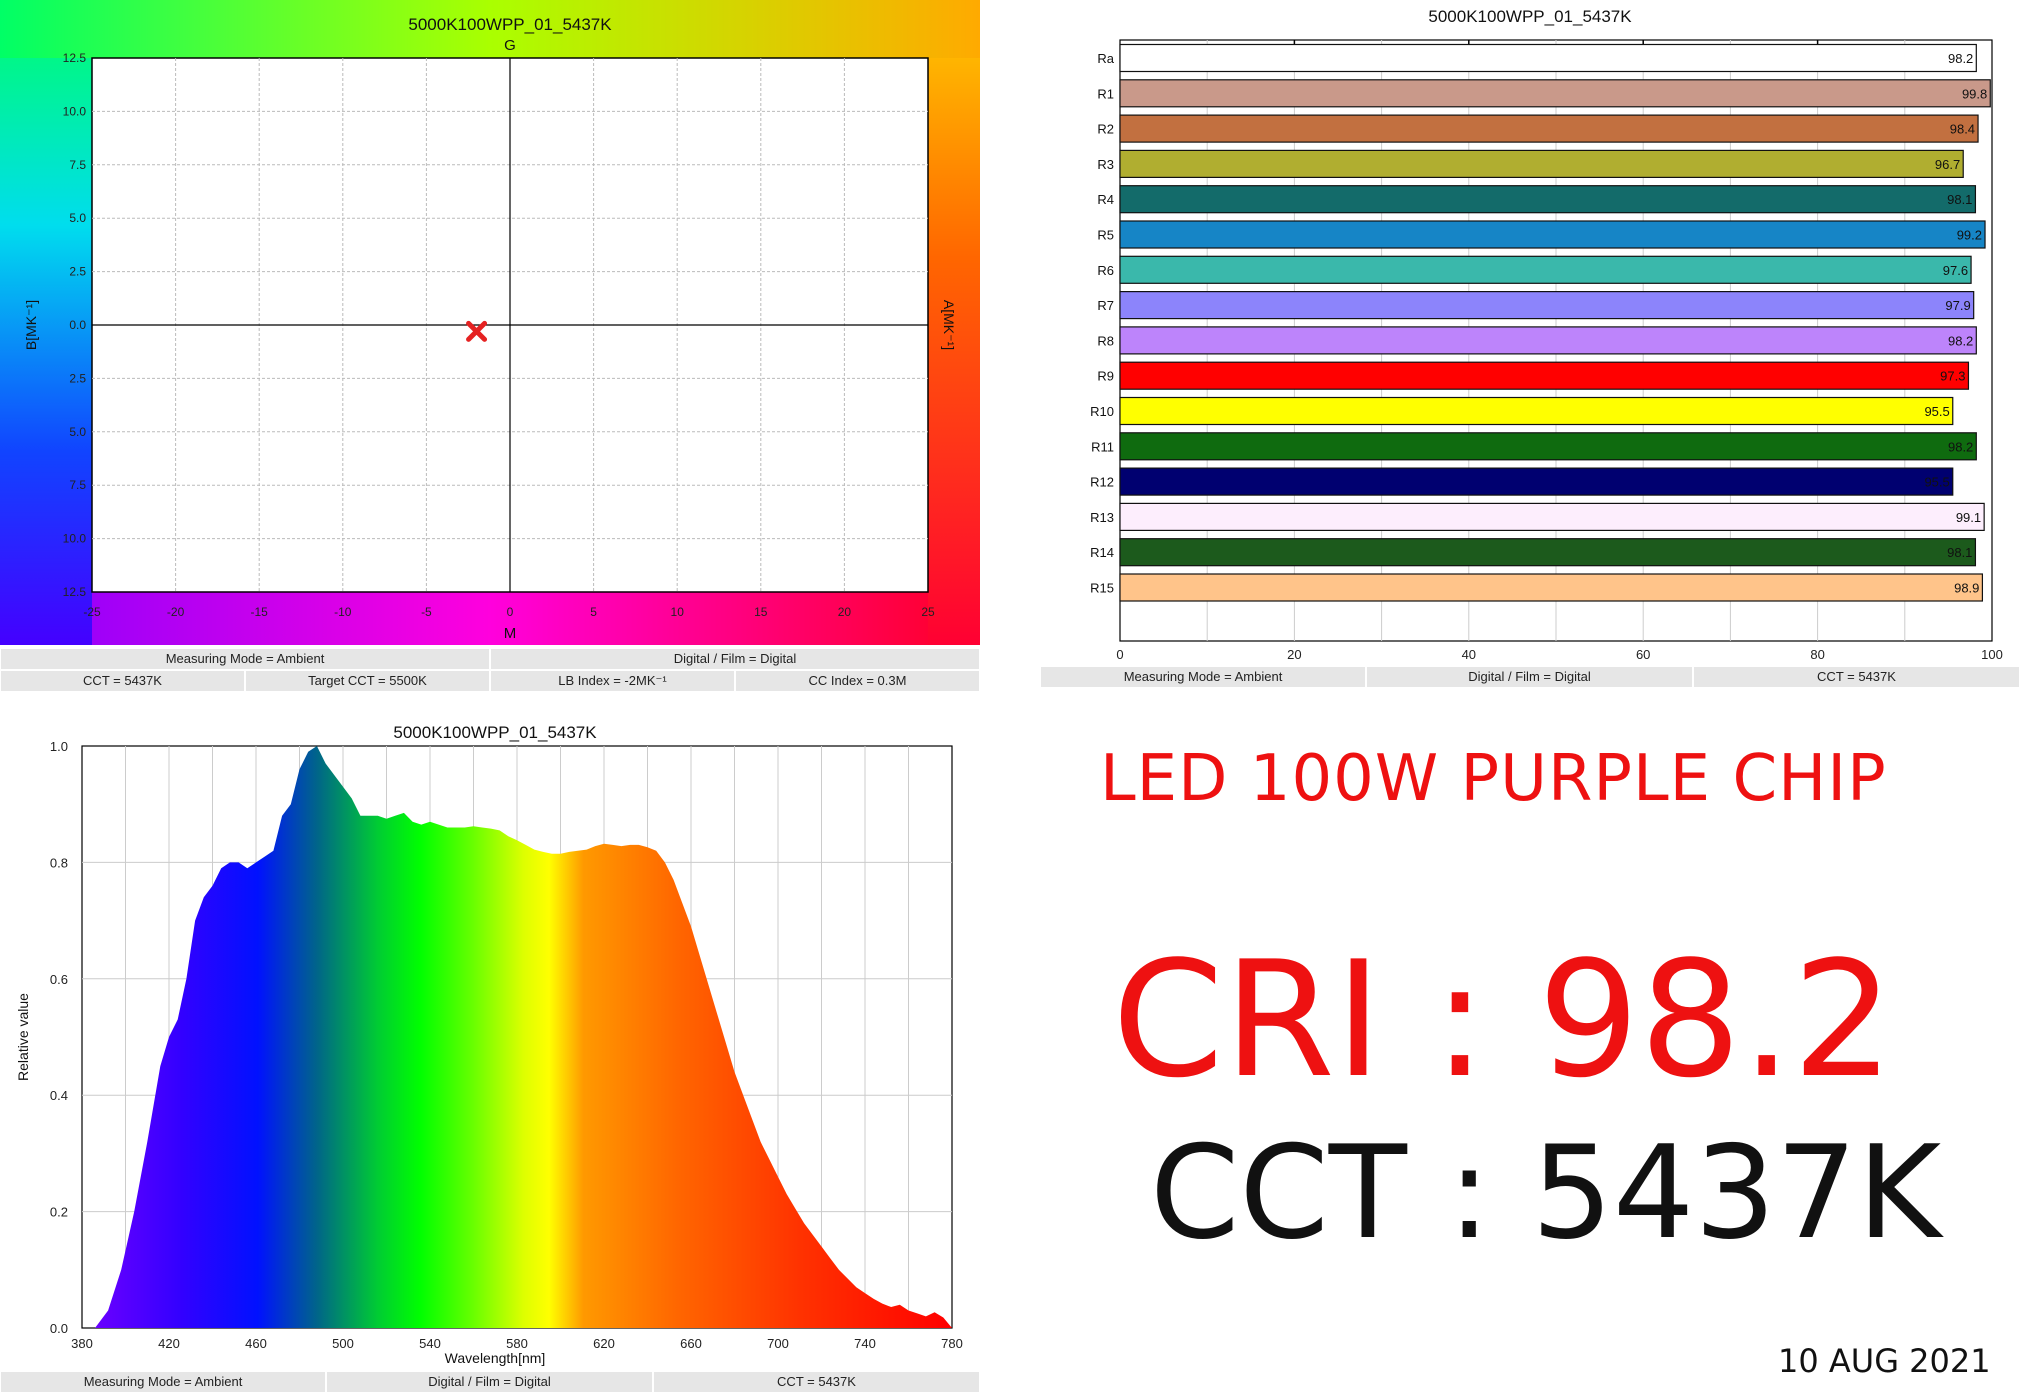  I want to click on bar-r3, so click(1541, 163).